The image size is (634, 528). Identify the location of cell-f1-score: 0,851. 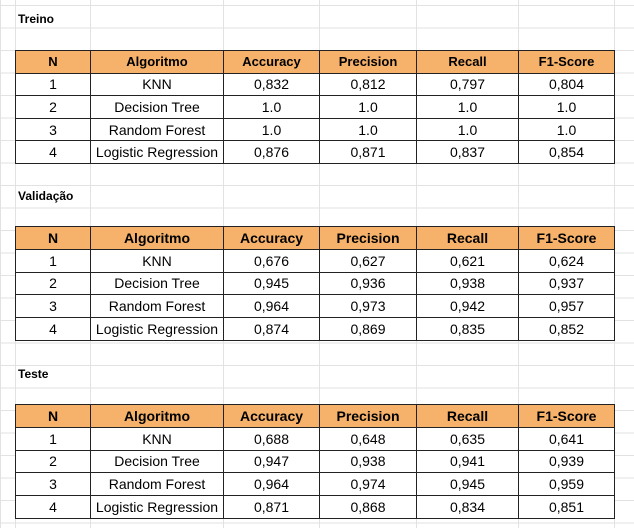
(566, 507).